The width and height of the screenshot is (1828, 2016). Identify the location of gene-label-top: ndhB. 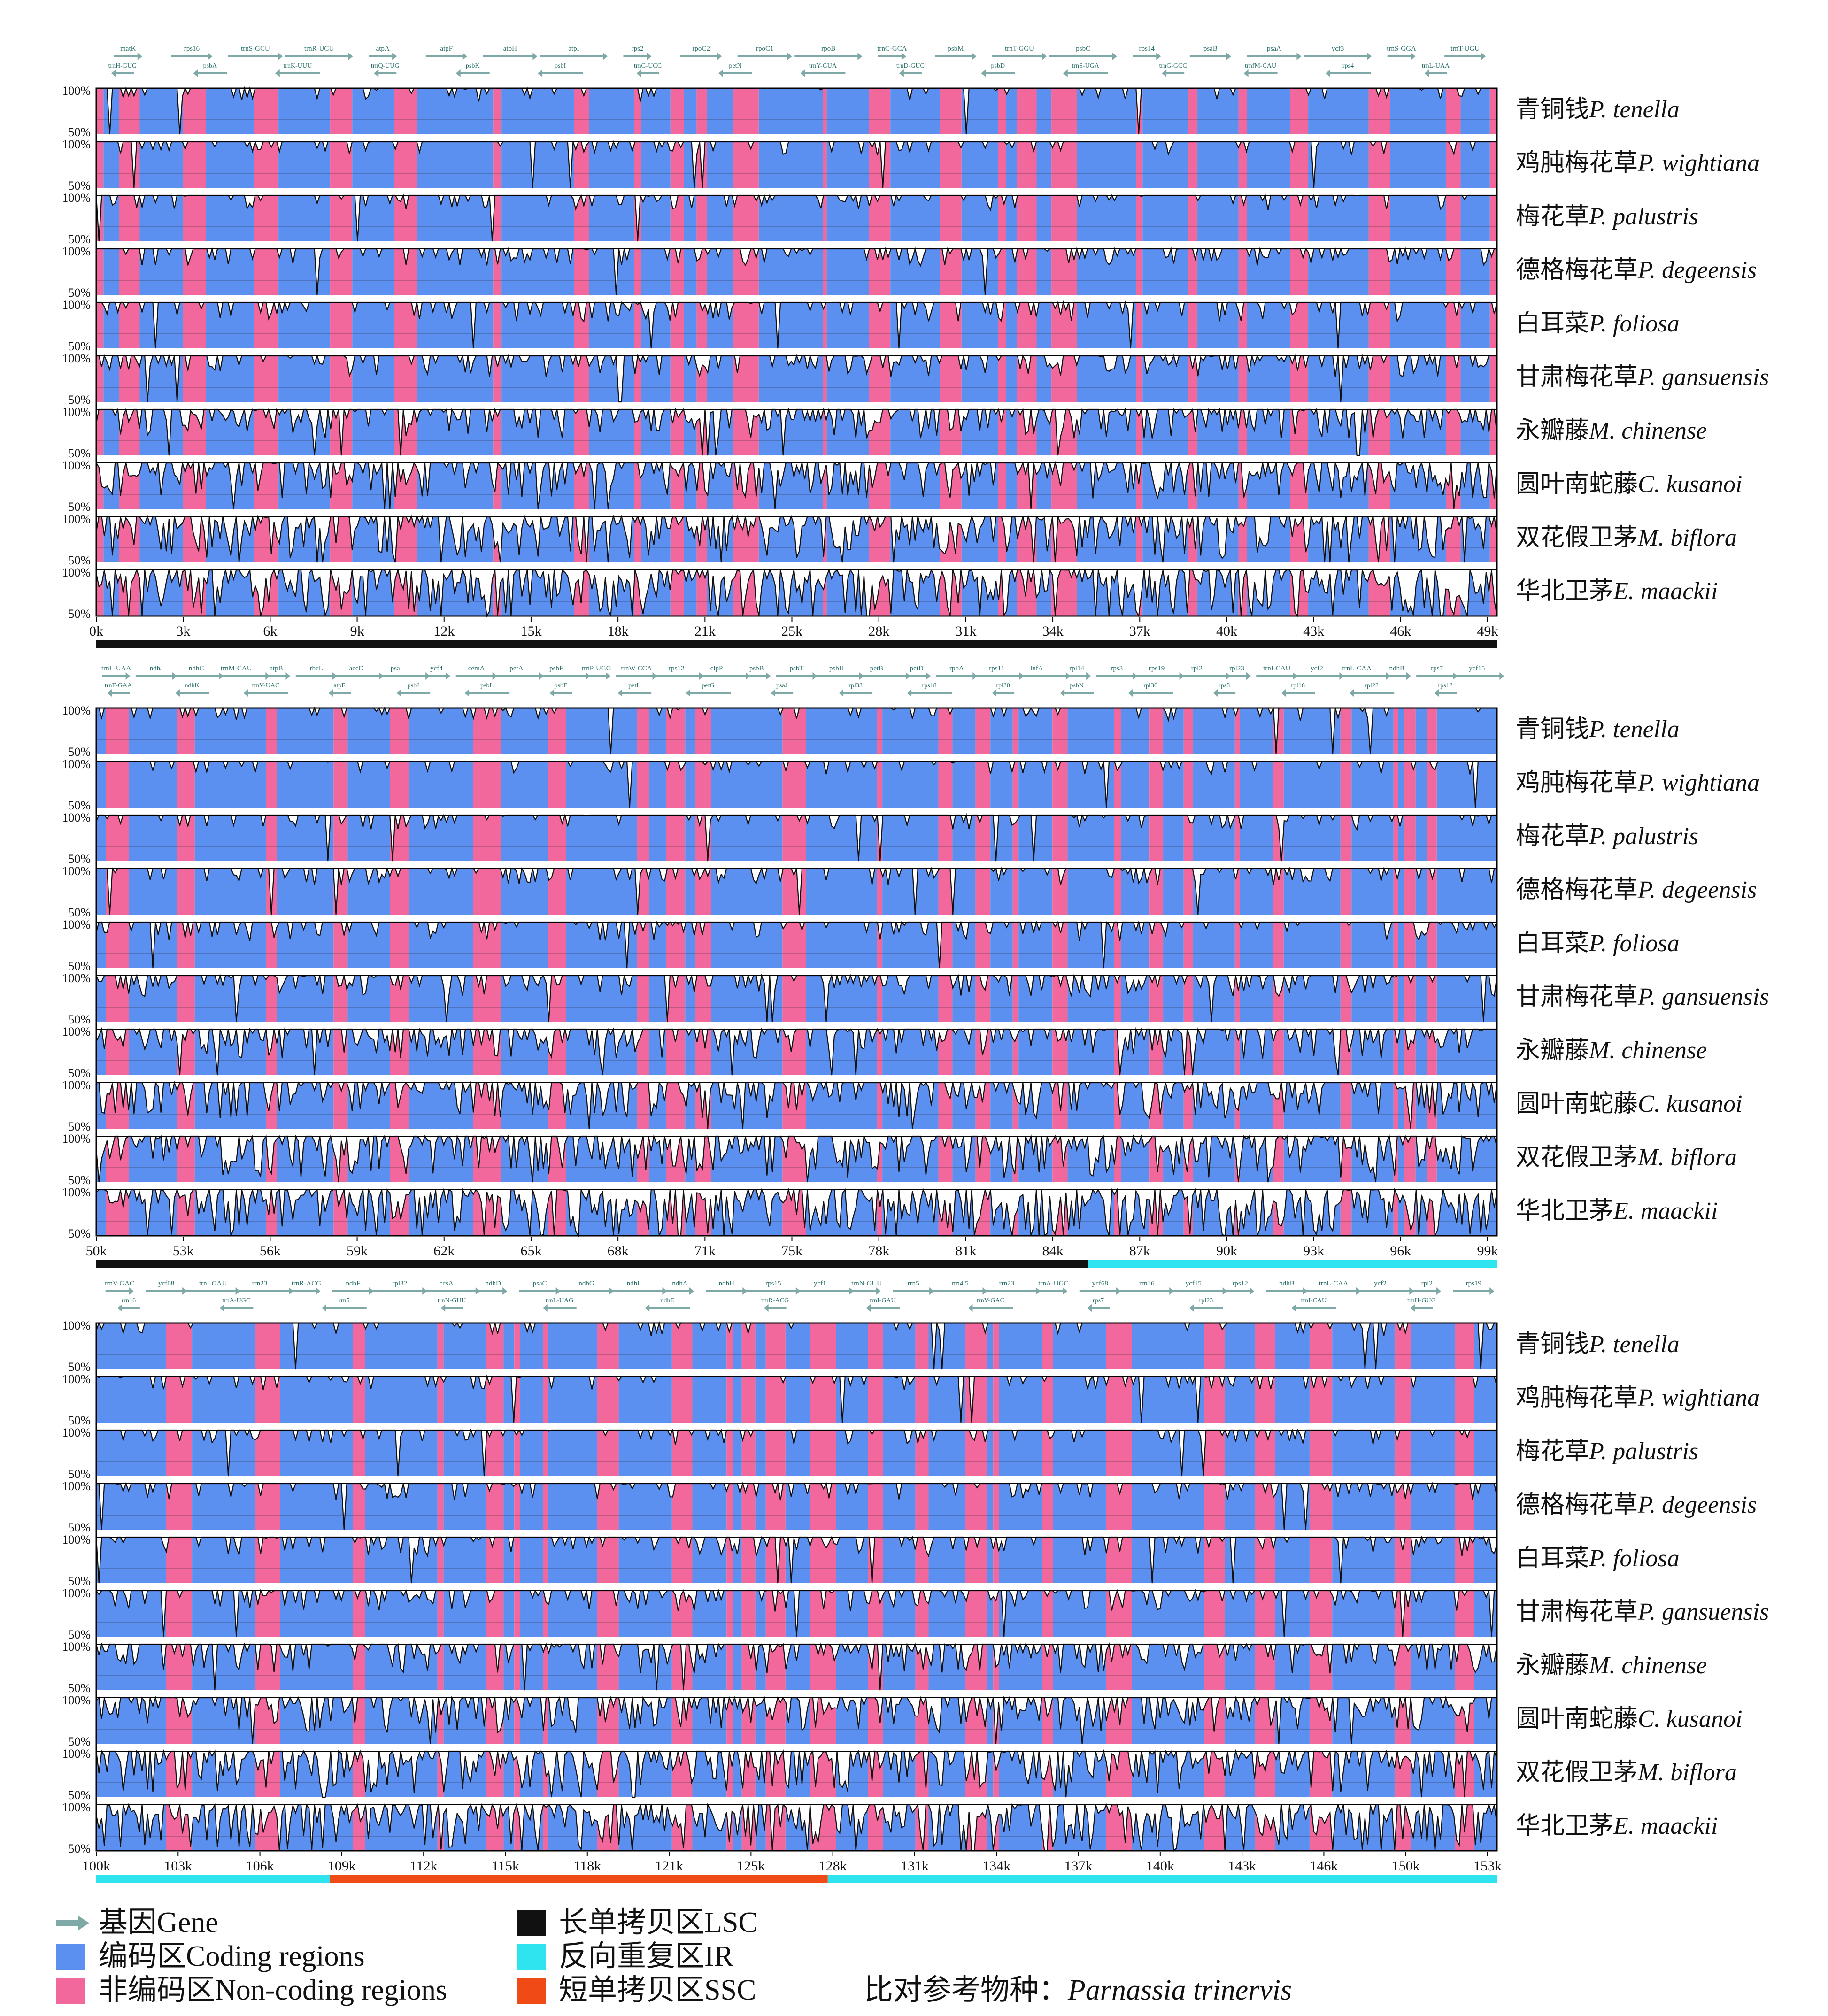
(1397, 669).